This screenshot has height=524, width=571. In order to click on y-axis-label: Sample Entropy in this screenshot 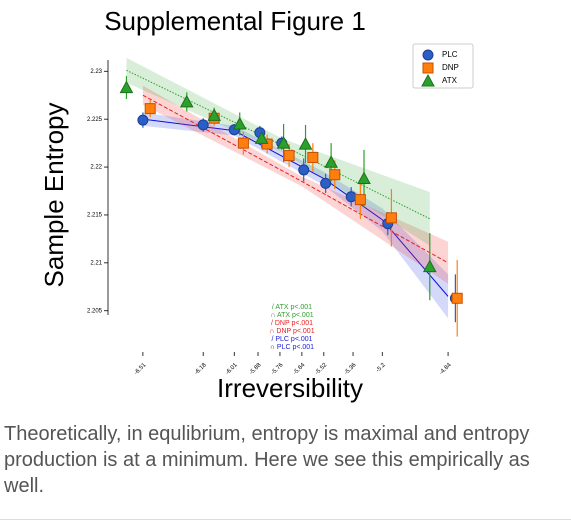, I will do `click(54, 195)`.